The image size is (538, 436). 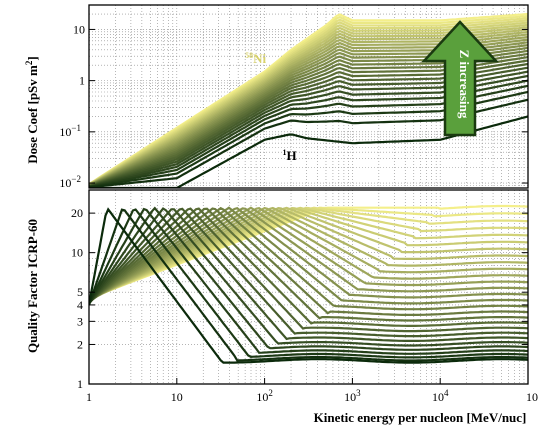 What do you see at coordinates (77, 213) in the screenshot?
I see `quality-y-tick-label: 20` at bounding box center [77, 213].